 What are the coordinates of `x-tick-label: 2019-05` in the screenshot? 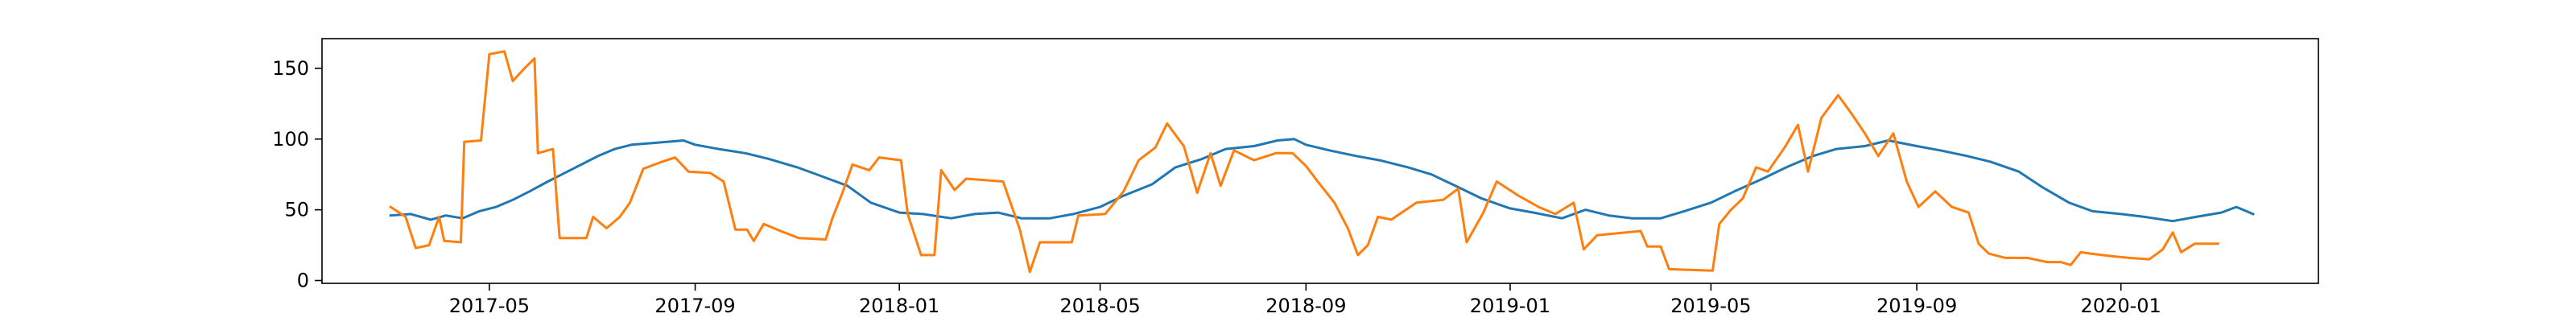 It's located at (1710, 306).